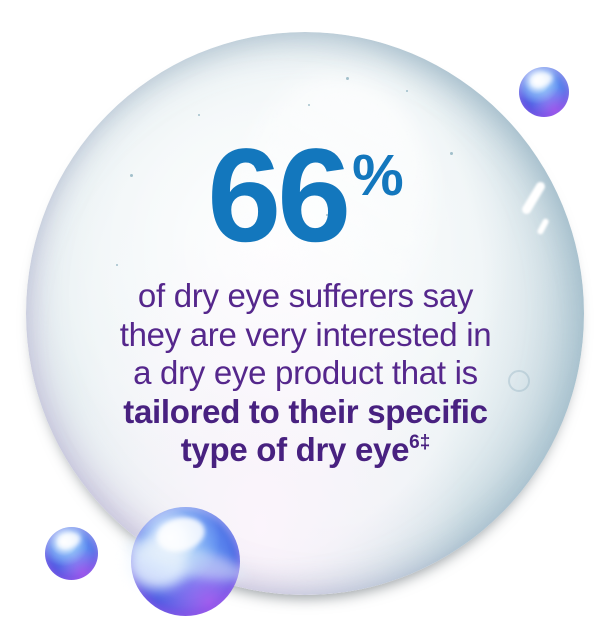  What do you see at coordinates (185, 561) in the screenshot?
I see `decor-bubble-bottom-large` at bounding box center [185, 561].